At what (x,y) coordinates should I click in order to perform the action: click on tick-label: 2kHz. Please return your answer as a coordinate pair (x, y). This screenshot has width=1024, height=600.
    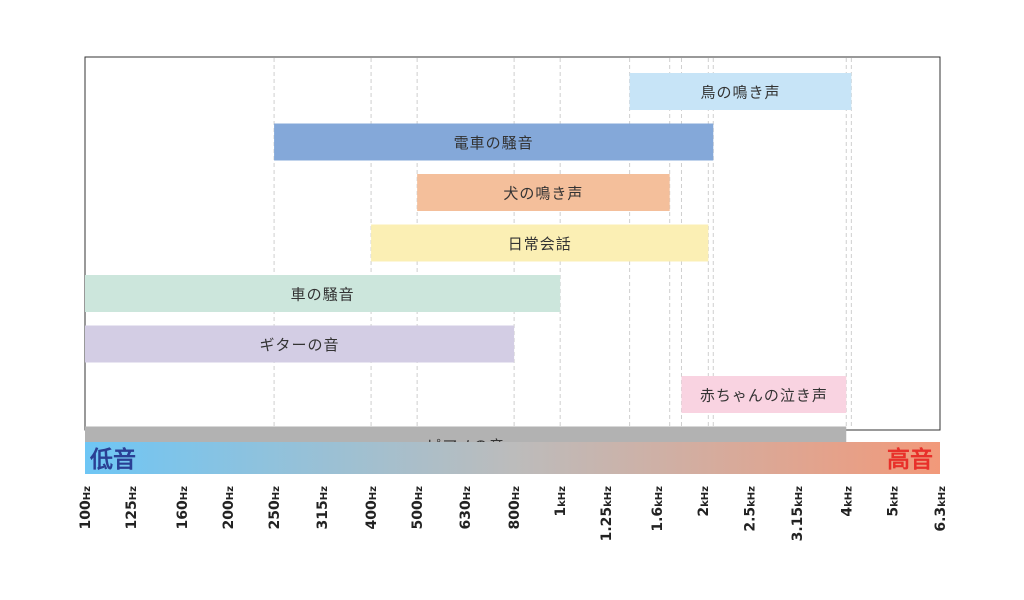
    Looking at the image, I should click on (704, 501).